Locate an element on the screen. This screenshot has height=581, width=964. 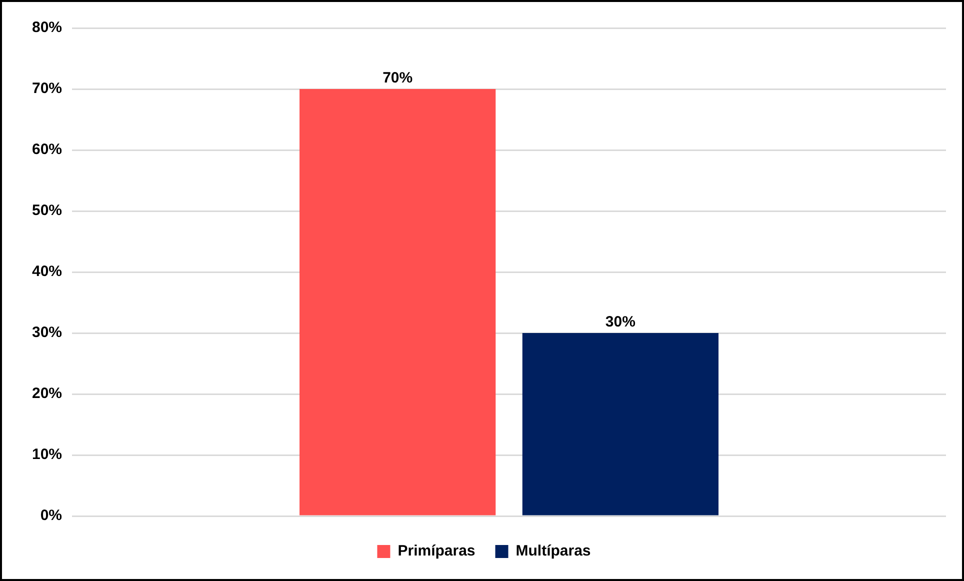
y-tick-label: 10% is located at coordinates (47, 455).